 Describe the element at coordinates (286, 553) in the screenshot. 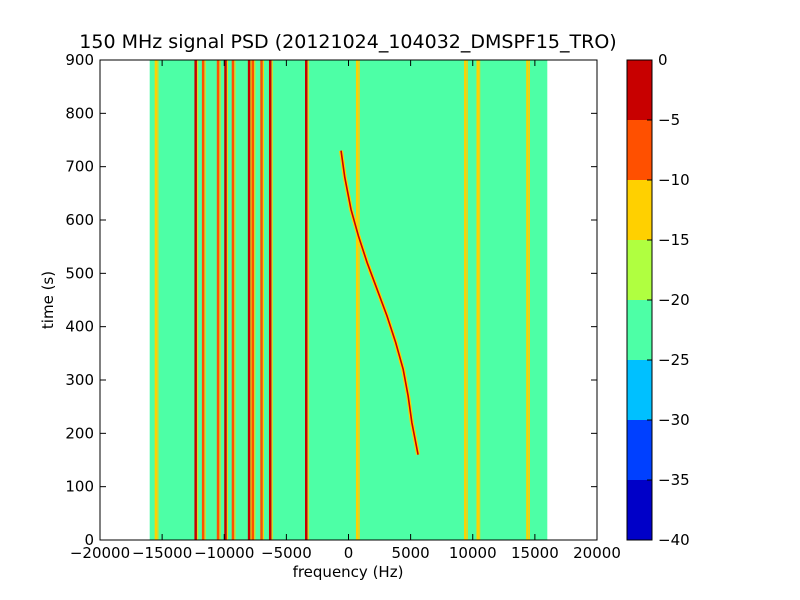

I see `x-tick-label: −5000` at that location.